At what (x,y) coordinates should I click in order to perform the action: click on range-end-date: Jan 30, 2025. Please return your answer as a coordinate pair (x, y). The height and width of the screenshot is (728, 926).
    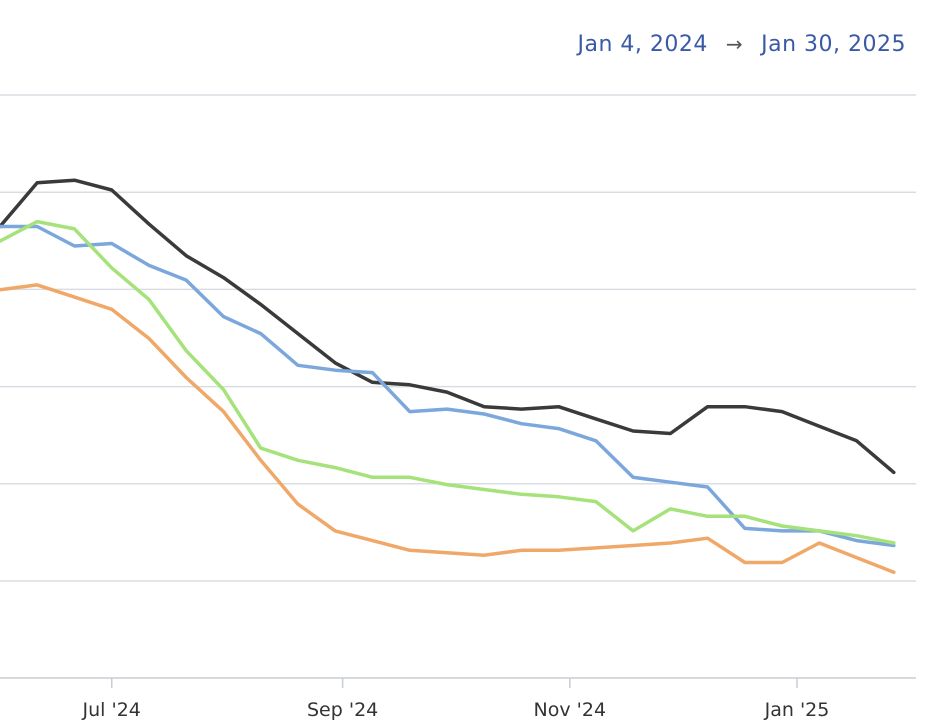
    Looking at the image, I should click on (833, 44).